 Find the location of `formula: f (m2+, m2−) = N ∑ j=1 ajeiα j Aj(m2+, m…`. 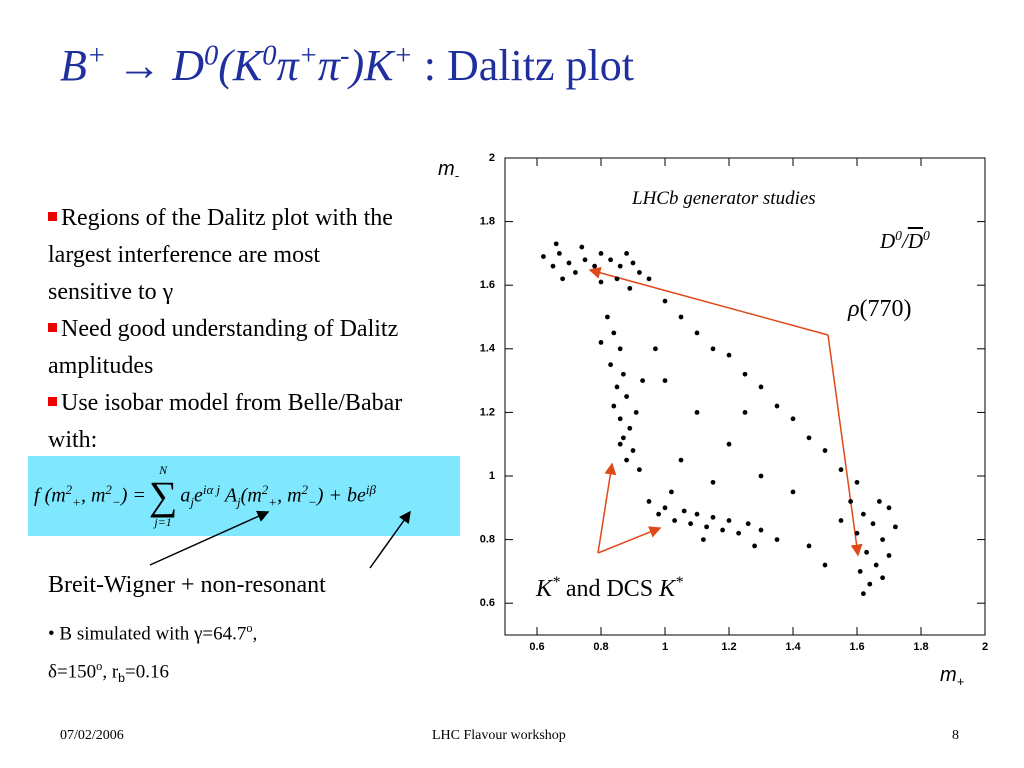

formula: f (m2+, m2−) = N ∑ j=1 ajeiα j Aj(m2+, m… is located at coordinates (244, 496).